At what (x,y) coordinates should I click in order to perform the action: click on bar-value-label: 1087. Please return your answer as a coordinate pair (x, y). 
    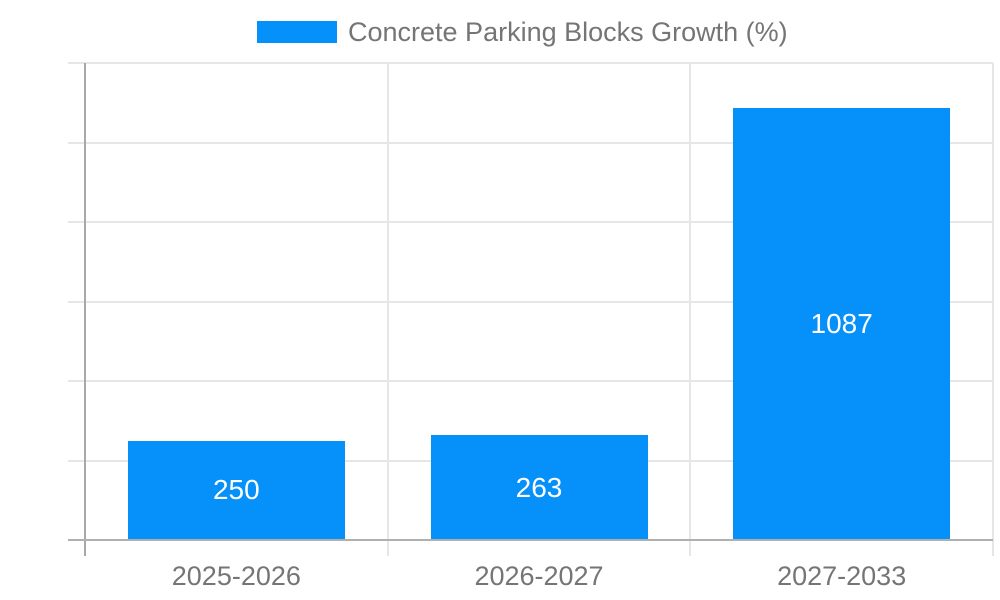
    Looking at the image, I should click on (841, 323).